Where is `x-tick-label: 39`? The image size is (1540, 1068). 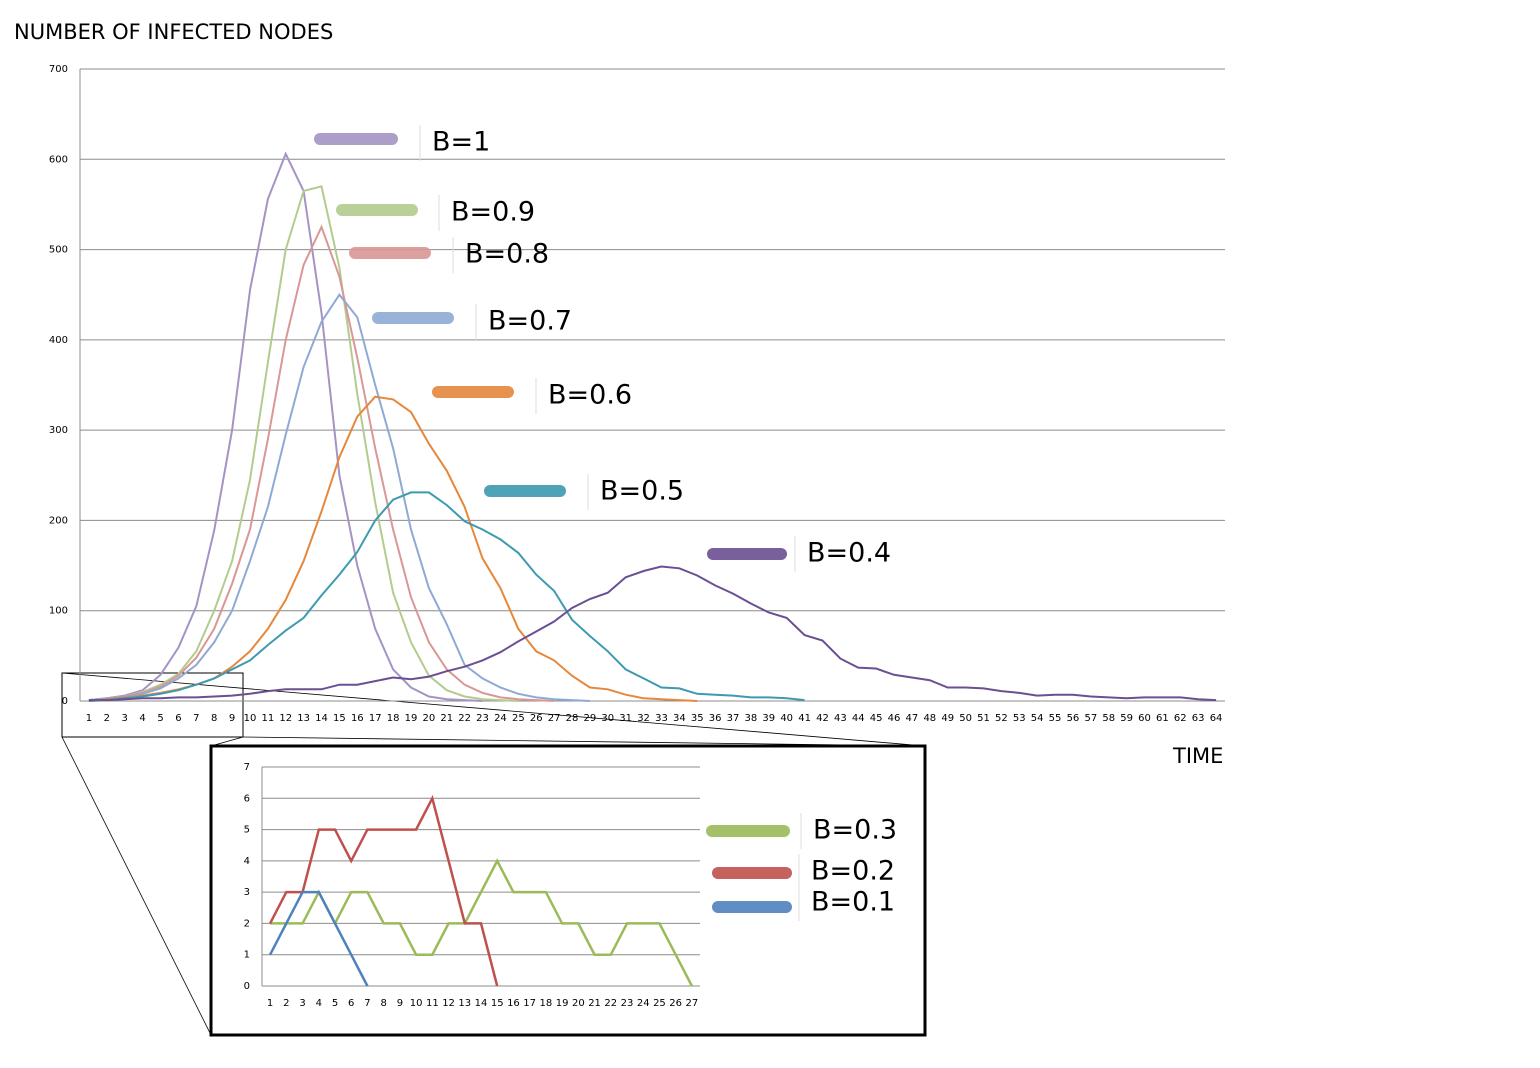 x-tick-label: 39 is located at coordinates (768, 718).